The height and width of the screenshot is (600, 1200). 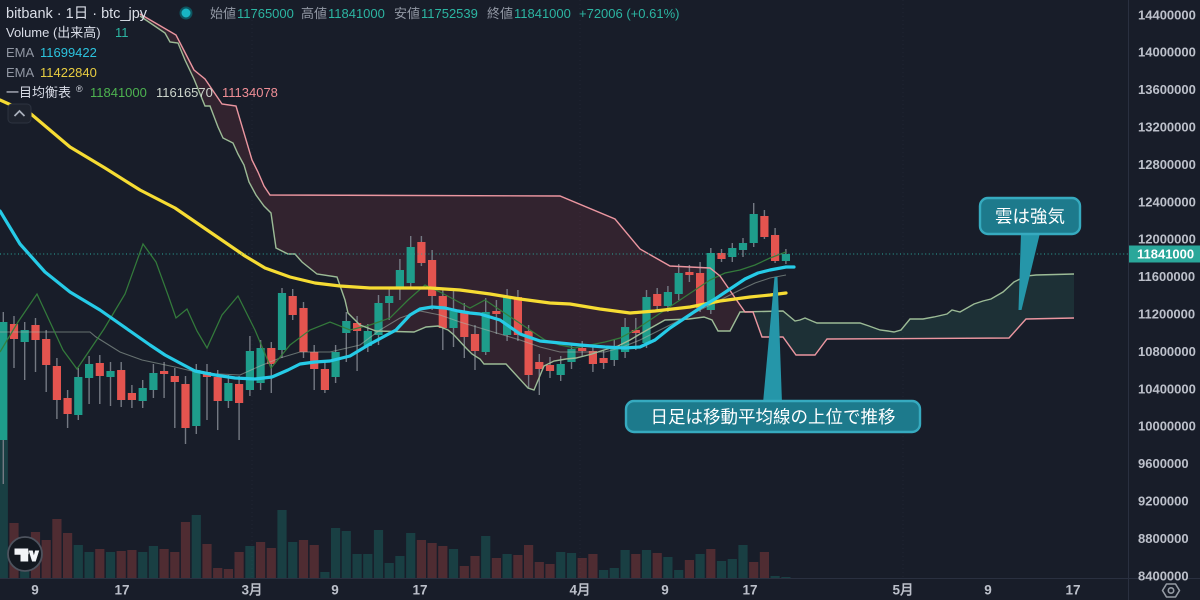 What do you see at coordinates (184, 92) in the screenshot?
I see `svg-text: 11616570` at bounding box center [184, 92].